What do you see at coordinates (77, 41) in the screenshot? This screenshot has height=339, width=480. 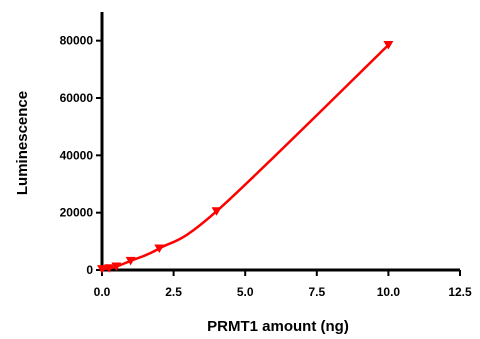 I see `y-tick-label: 80000` at bounding box center [77, 41].